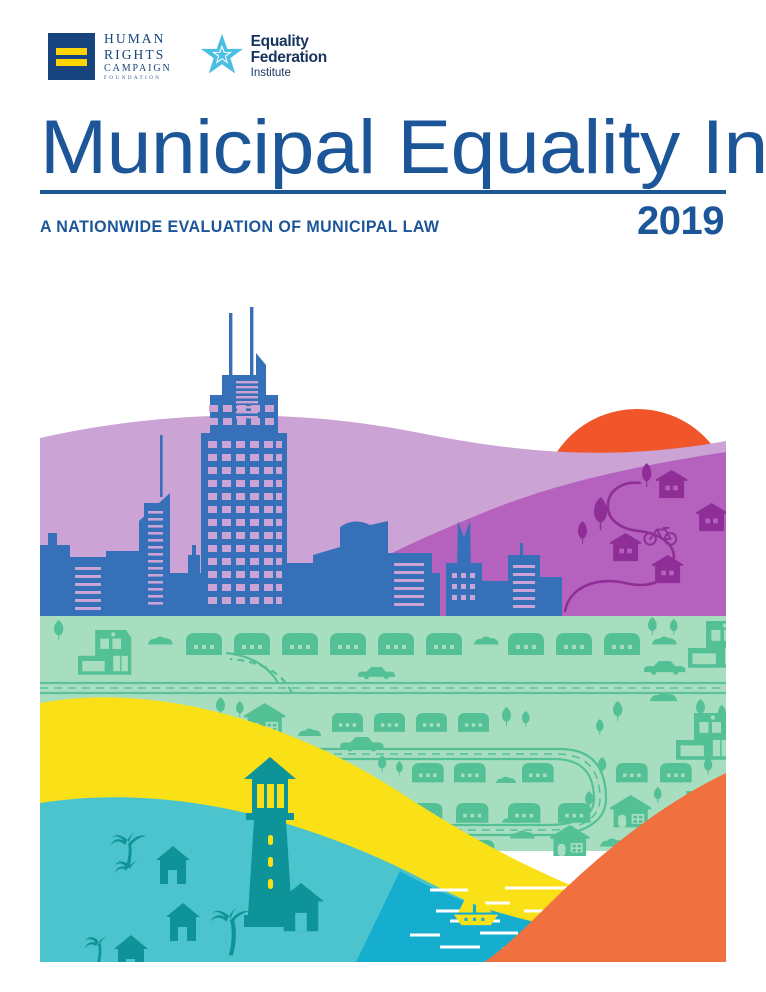 Image resolution: width=766 pixels, height=992 pixels. What do you see at coordinates (135, 55) in the screenshot?
I see `hrc-line-rights: RIGHTS` at bounding box center [135, 55].